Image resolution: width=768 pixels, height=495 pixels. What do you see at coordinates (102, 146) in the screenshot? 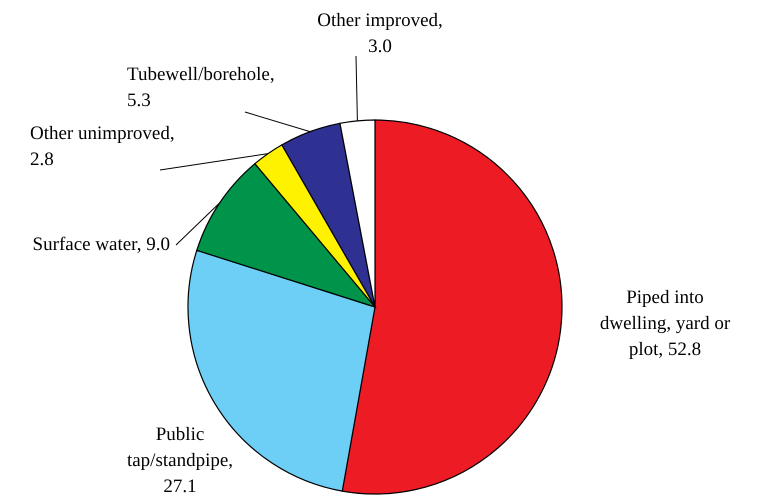
I see `slice-label: Other unimproved, 2.8` at bounding box center [102, 146].